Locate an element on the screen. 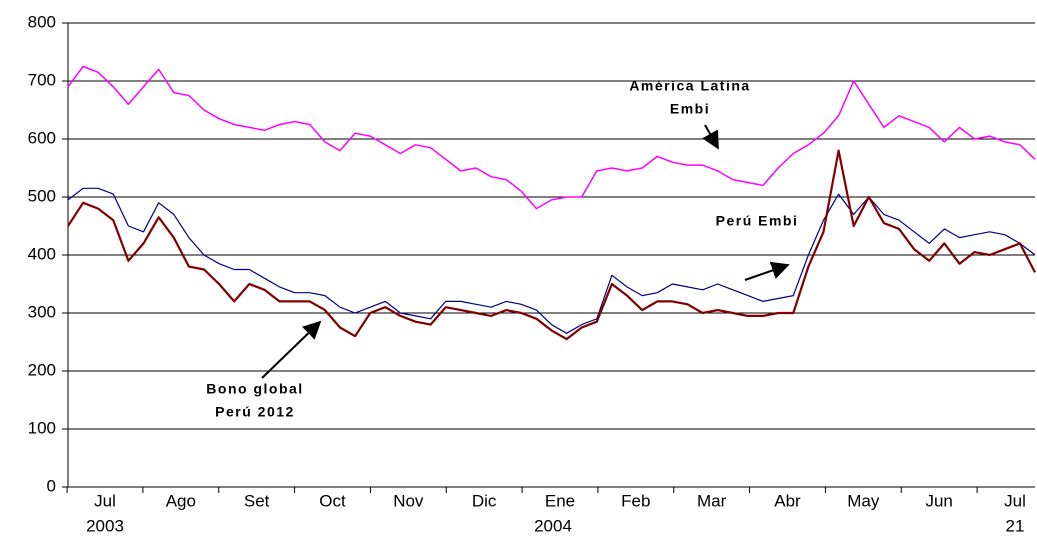 Image resolution: width=1037 pixels, height=543 pixels. annotation: Perú Embi is located at coordinates (757, 221).